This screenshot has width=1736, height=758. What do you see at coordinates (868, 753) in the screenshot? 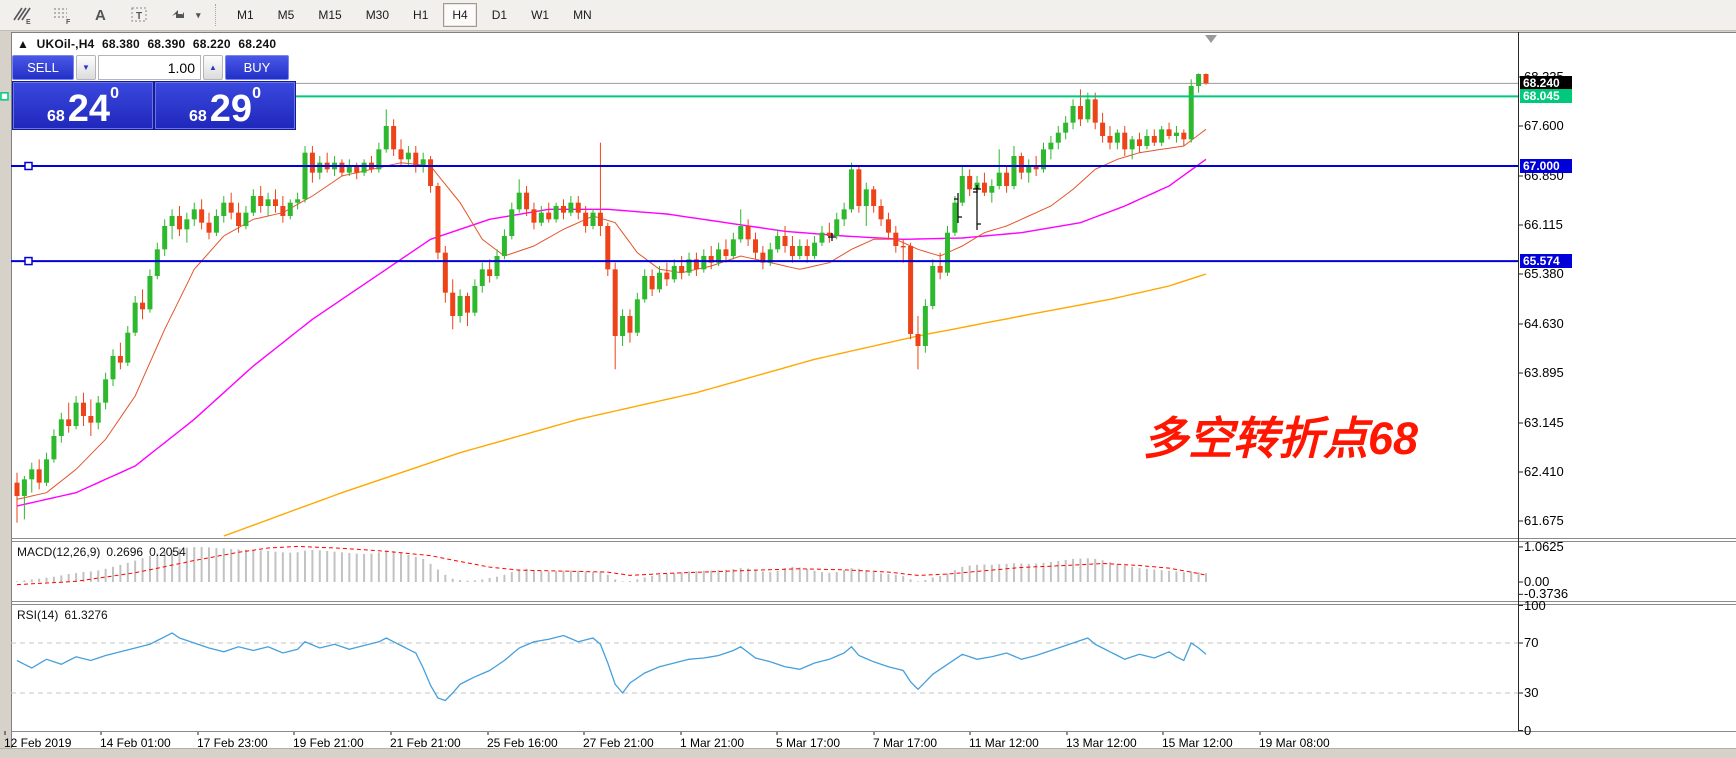
I see `window-bottom-edge` at bounding box center [868, 753].